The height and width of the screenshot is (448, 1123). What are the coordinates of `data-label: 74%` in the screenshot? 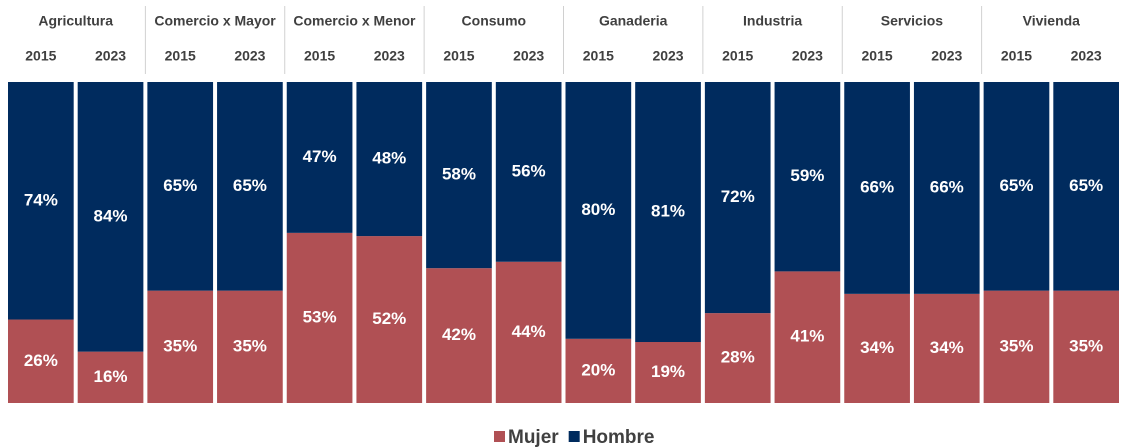 It's located at (41, 199).